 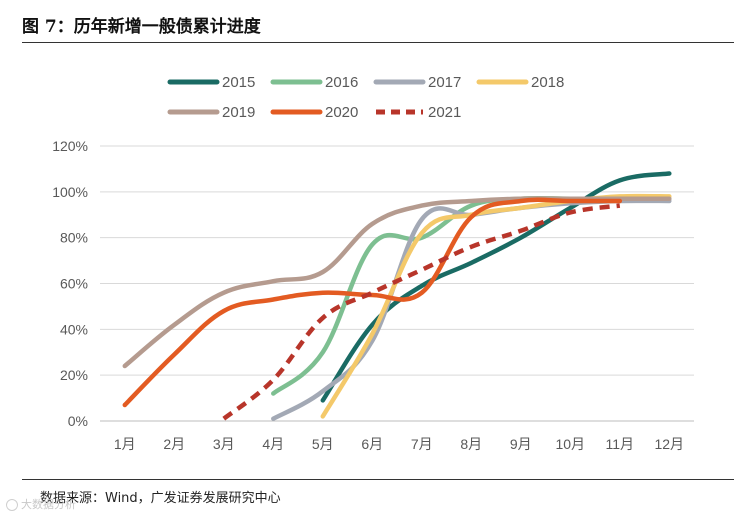 What do you see at coordinates (141, 27) in the screenshot?
I see `figure-title: 图 7：历年新增一般债累计进度` at bounding box center [141, 27].